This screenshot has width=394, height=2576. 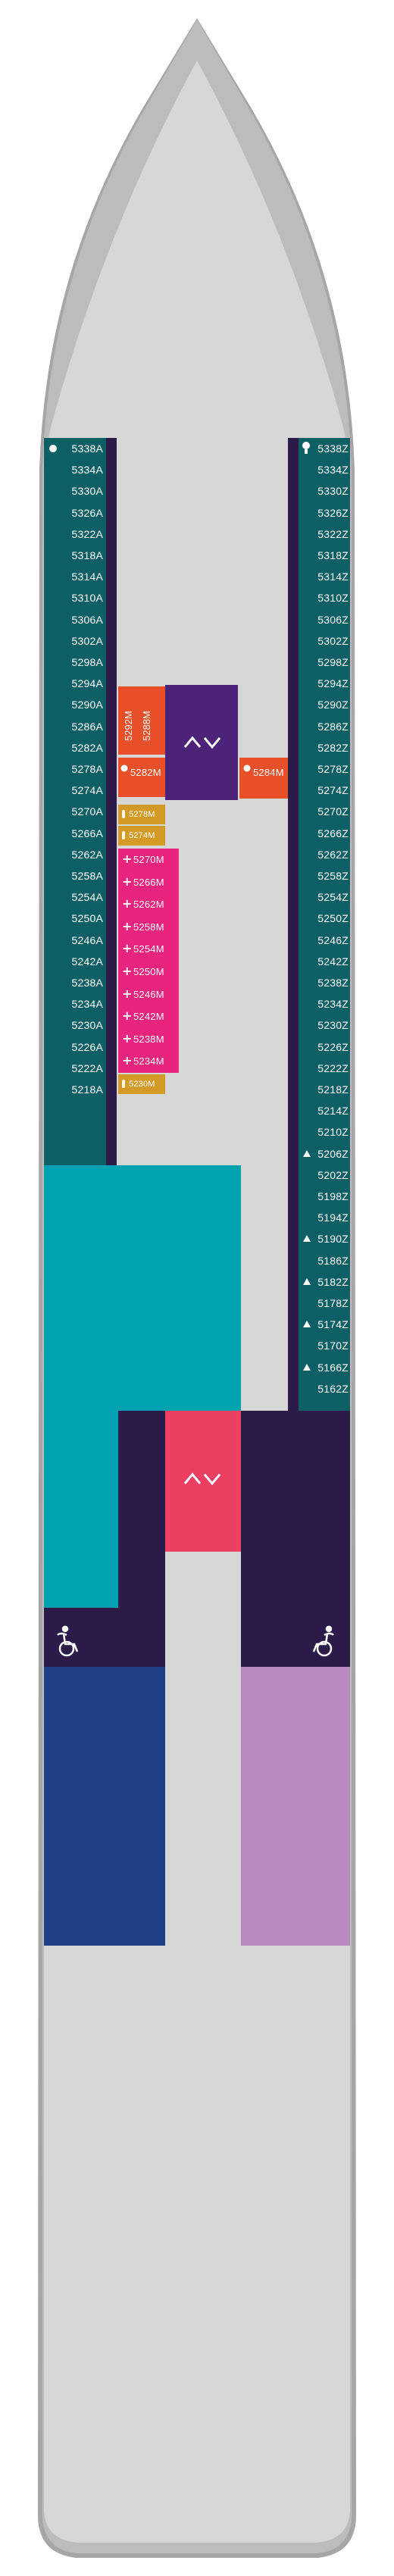 What do you see at coordinates (333, 1260) in the screenshot?
I see `cabin-label-5186z: 5186Z` at bounding box center [333, 1260].